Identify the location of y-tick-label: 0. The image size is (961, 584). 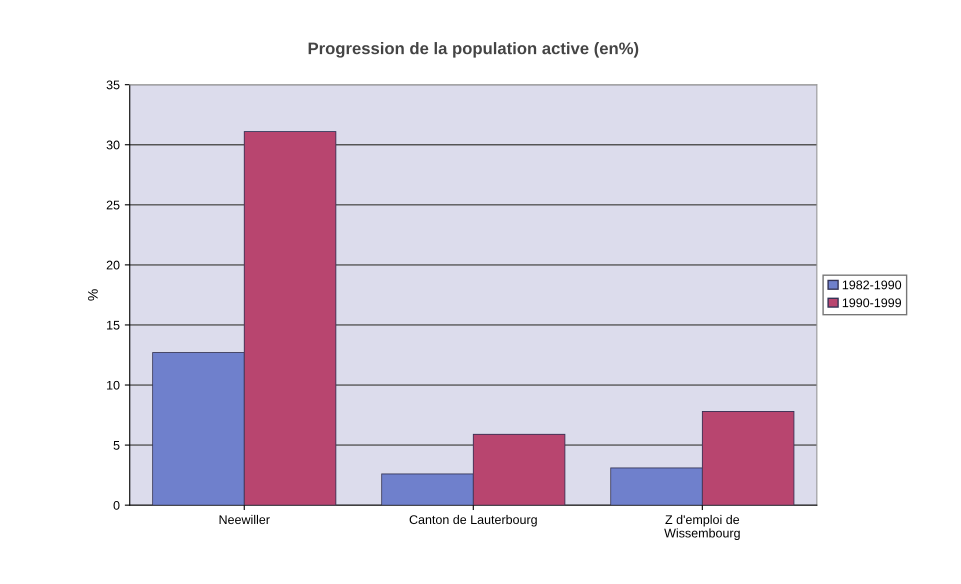
(117, 505).